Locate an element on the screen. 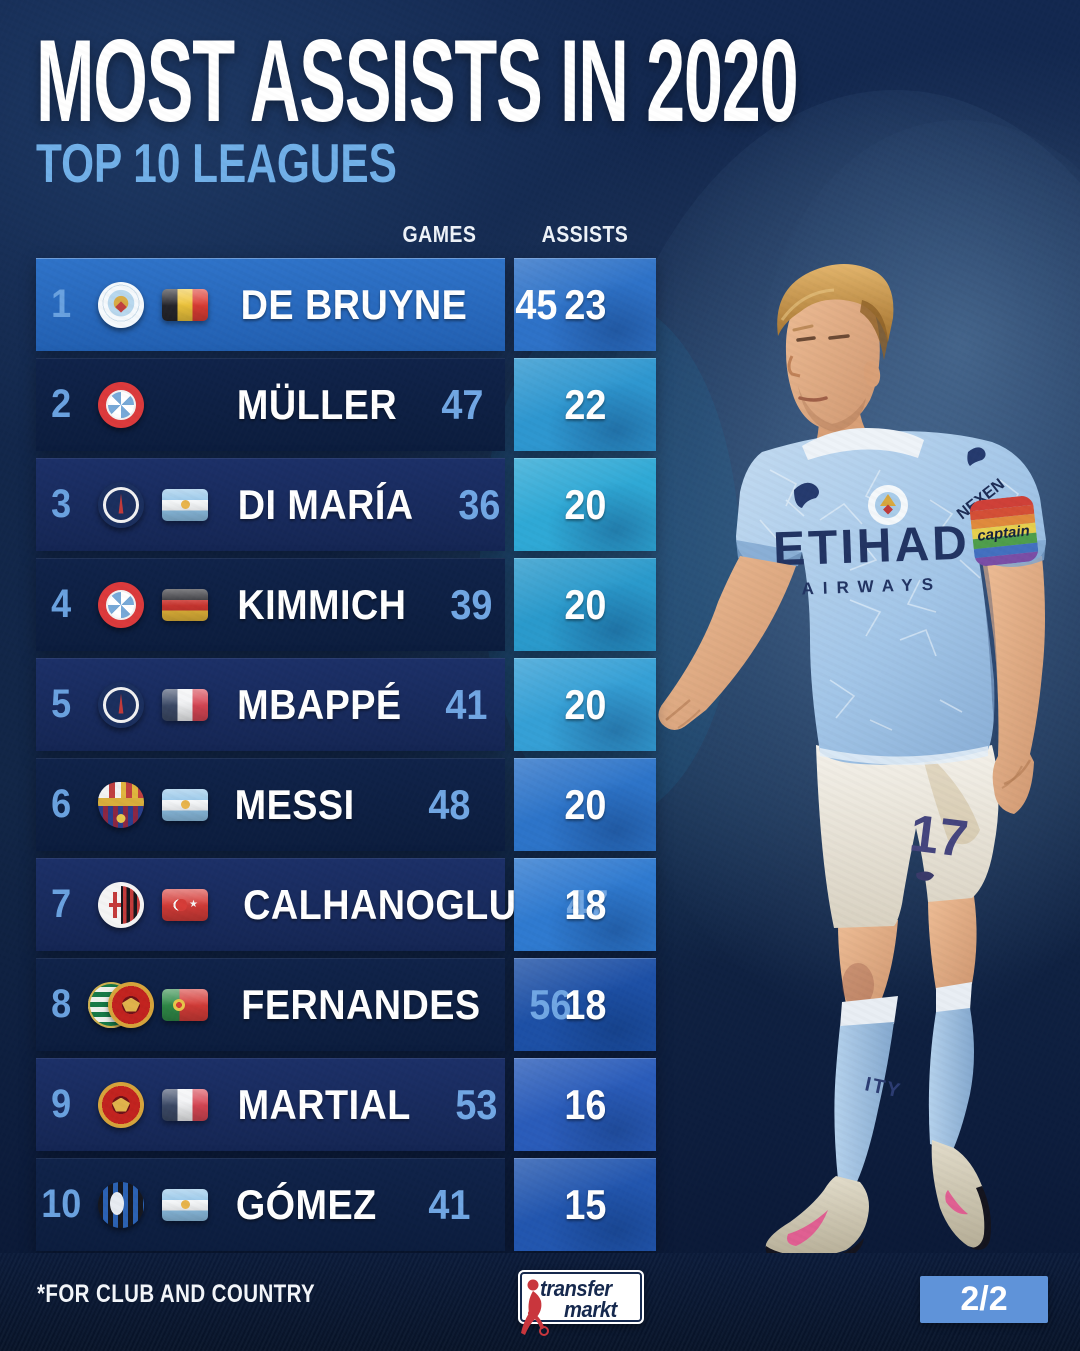 This screenshot has width=1080, height=1351. player-name-cell: GÓMEZ is located at coordinates (303, 1205).